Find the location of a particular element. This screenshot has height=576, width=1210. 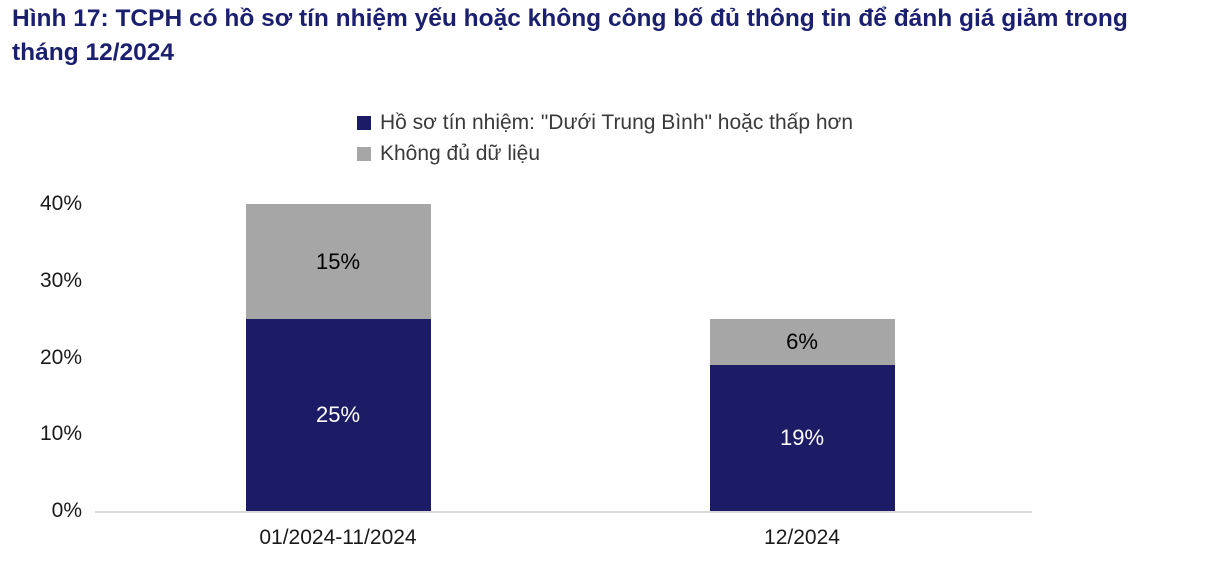

category-label: 01/2024-11/2024 is located at coordinates (338, 537).